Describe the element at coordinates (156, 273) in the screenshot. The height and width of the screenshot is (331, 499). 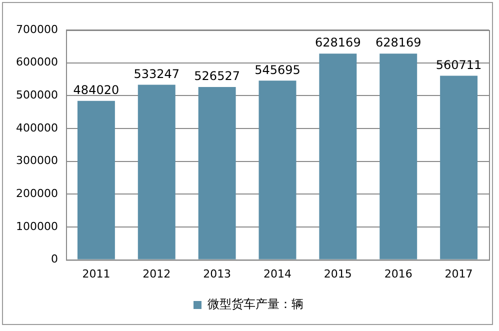
I see `x-tick-label: 2012` at that location.